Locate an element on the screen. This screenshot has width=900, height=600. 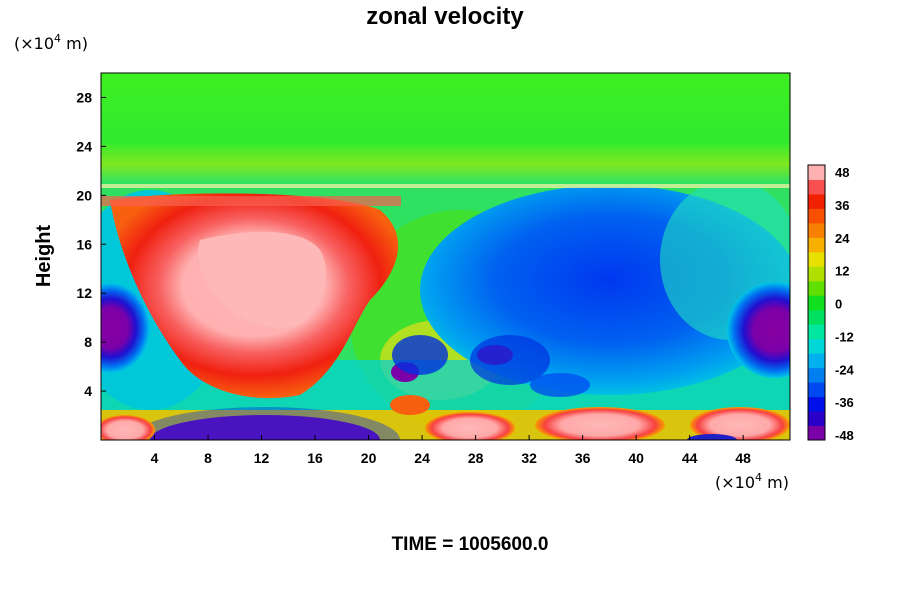
surface-blue-halo is located at coordinates (265, 423).